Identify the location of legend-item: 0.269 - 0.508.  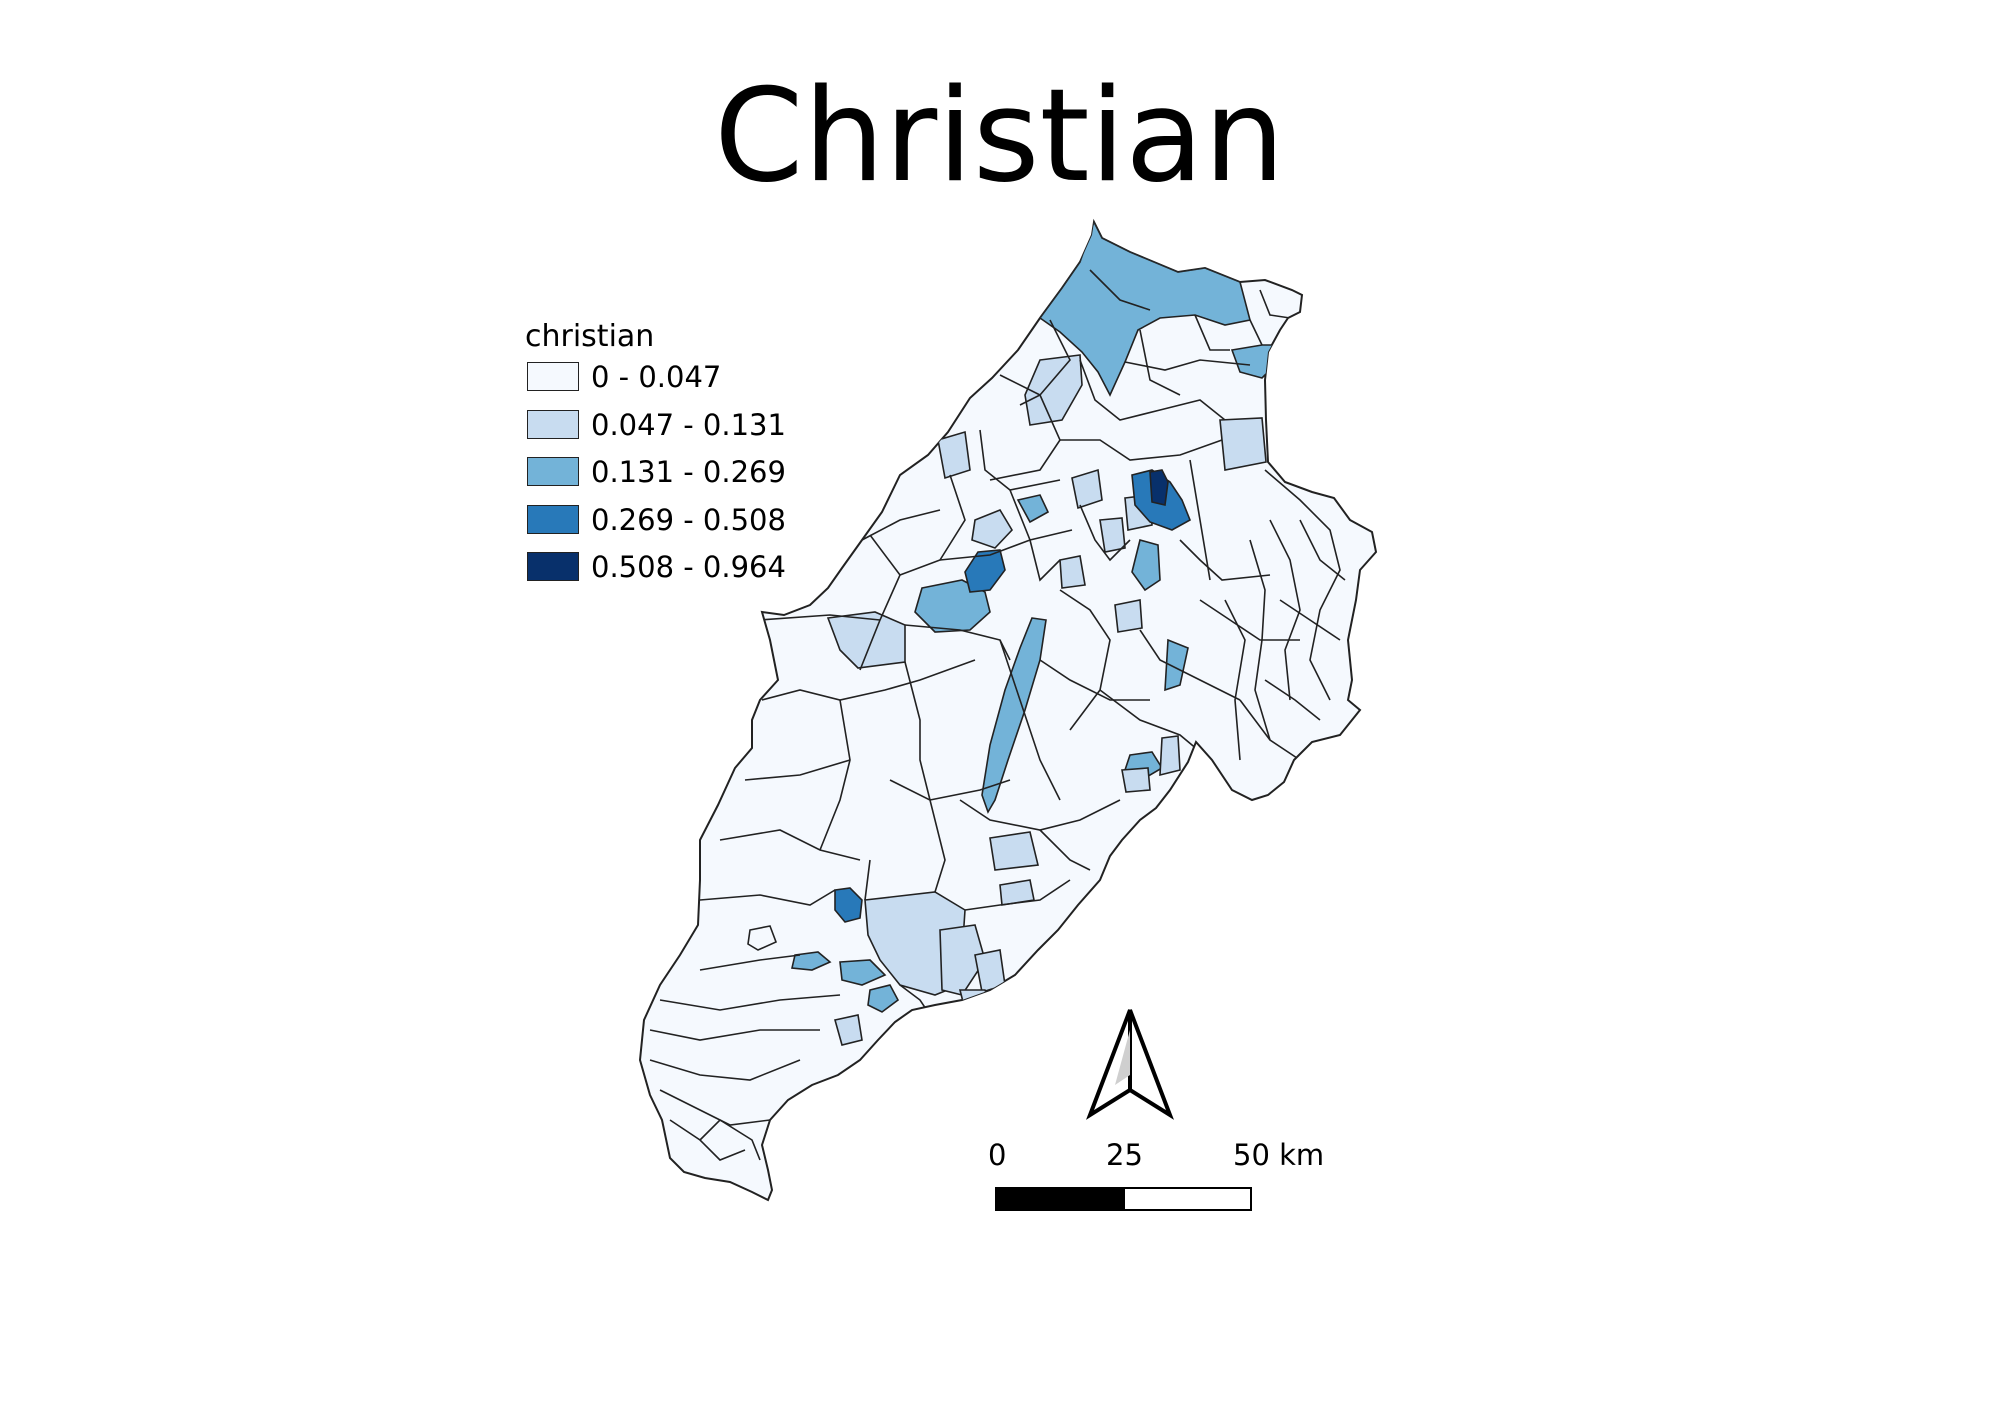
(655, 525).